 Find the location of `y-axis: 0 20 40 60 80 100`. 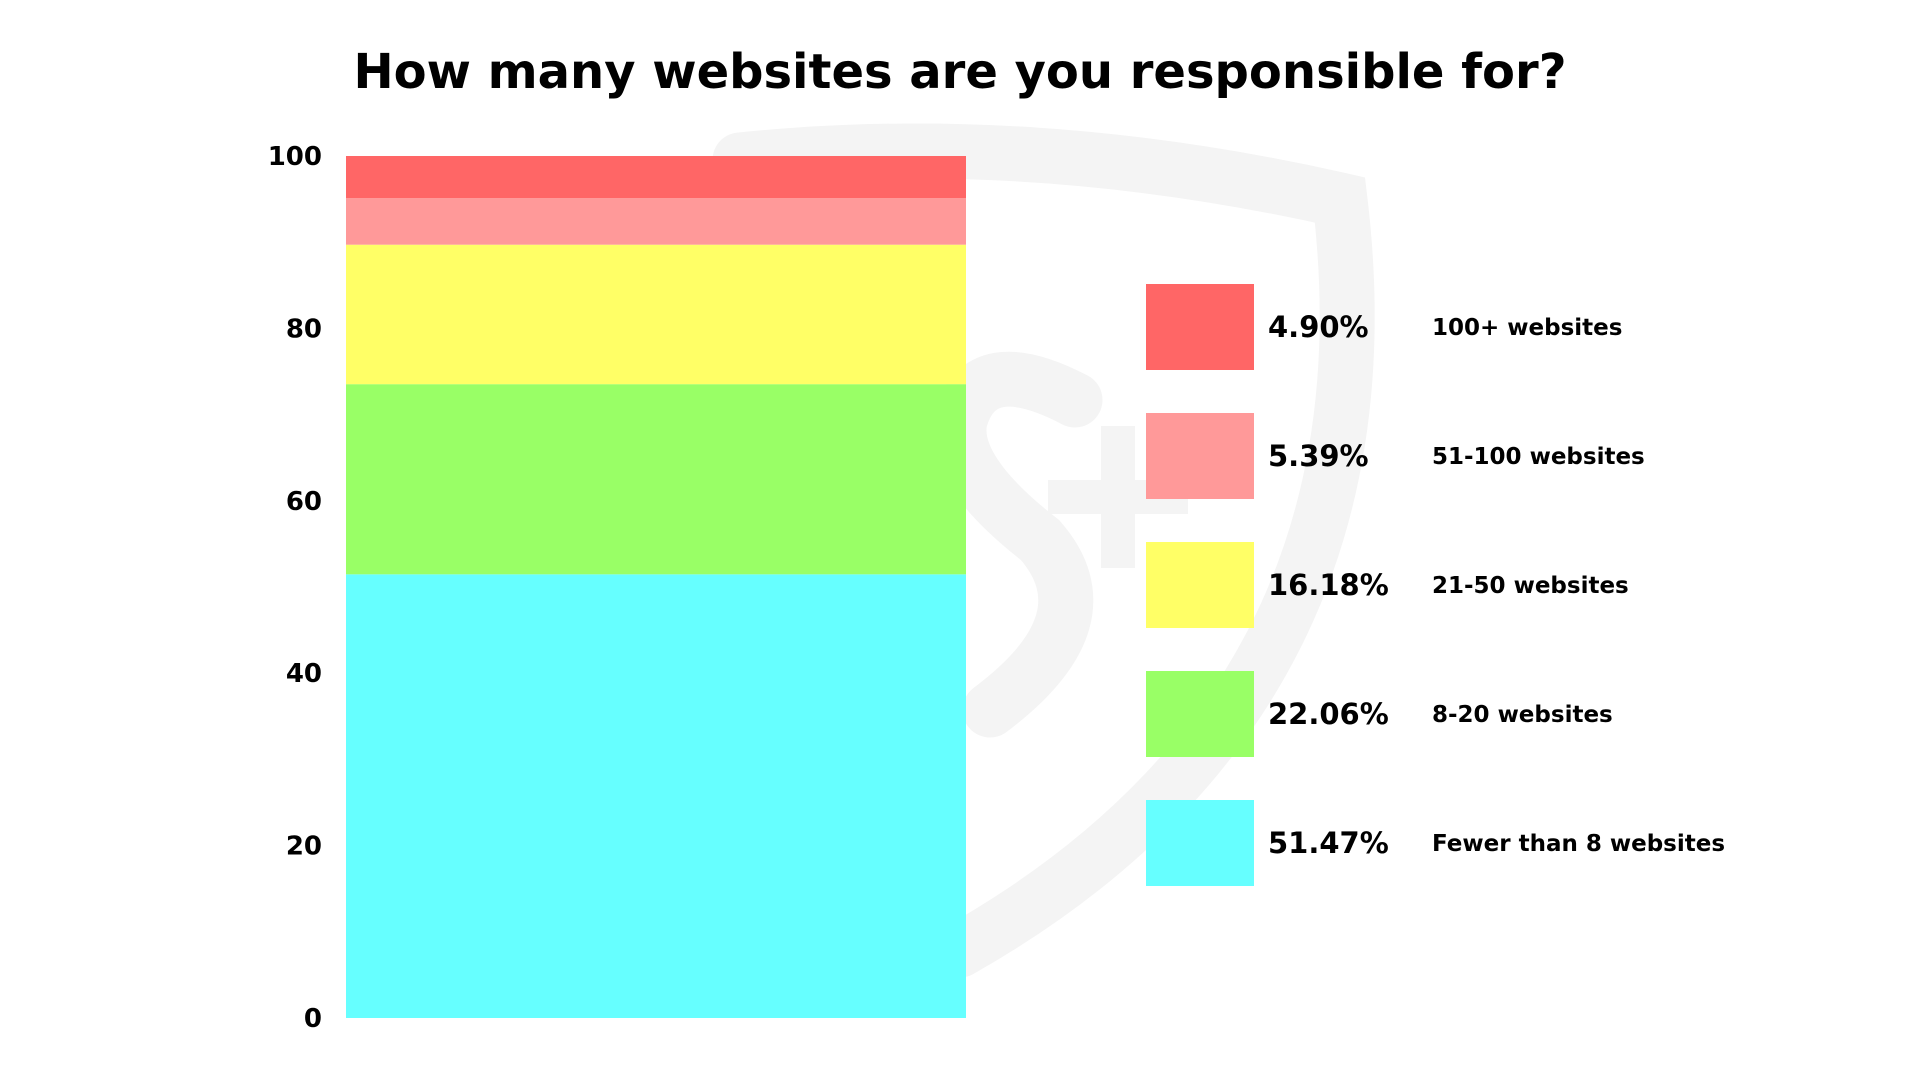

y-axis: 0 20 40 60 80 100 is located at coordinates (295, 588).